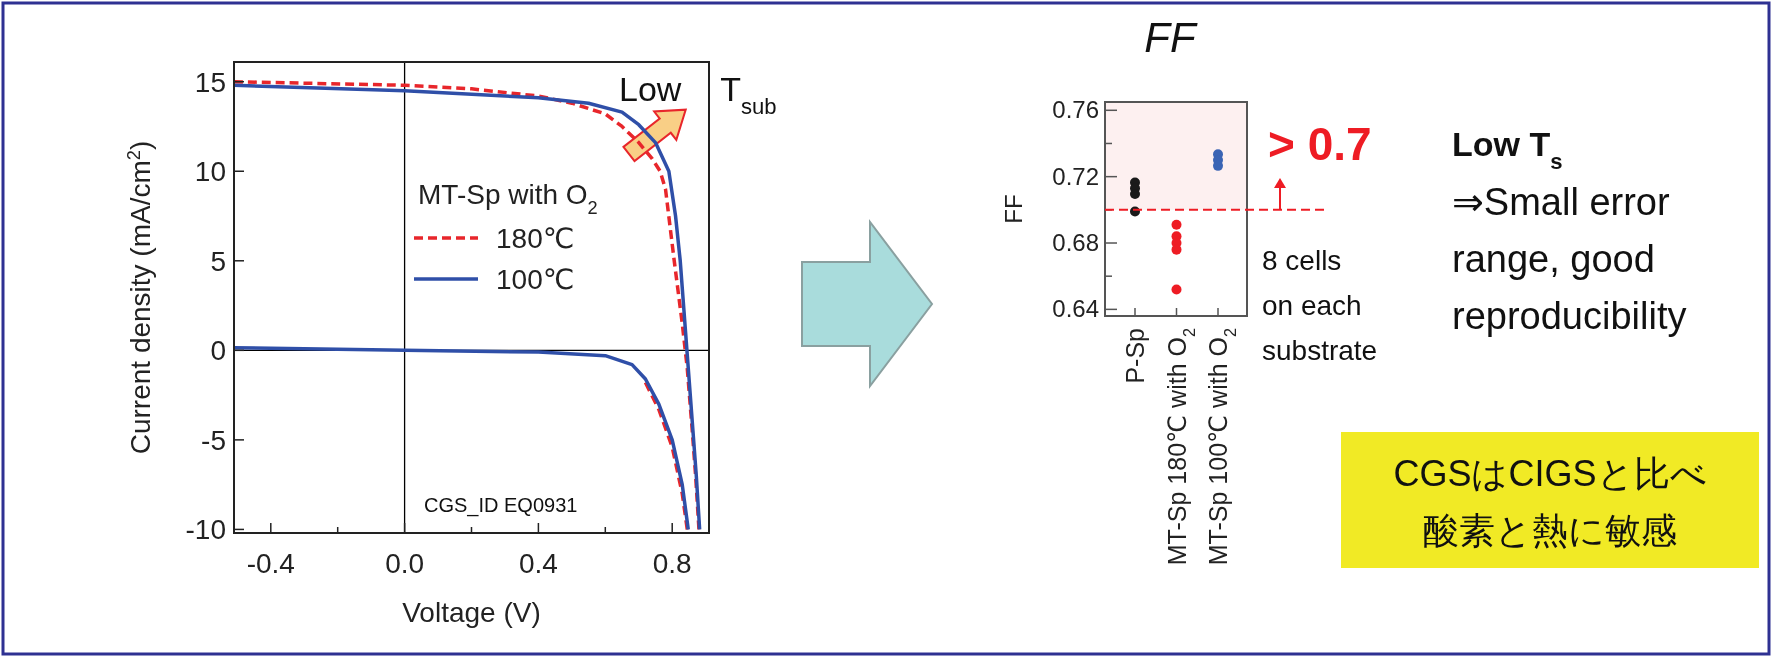 The image size is (1772, 657). What do you see at coordinates (1135, 356) in the screenshot?
I see `x-tick-label: P-Sp` at bounding box center [1135, 356].